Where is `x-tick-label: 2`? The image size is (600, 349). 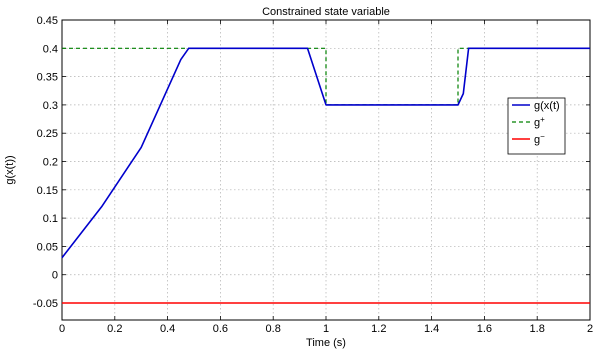
x-tick-label: 2 is located at coordinates (590, 329).